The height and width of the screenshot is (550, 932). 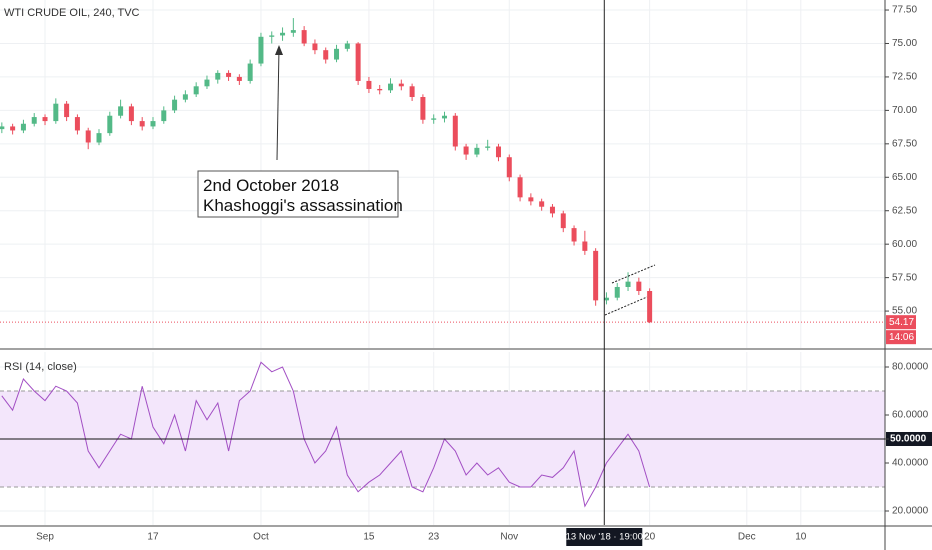 I want to click on annotation-text: Khashoggi's assassination, so click(x=303, y=205).